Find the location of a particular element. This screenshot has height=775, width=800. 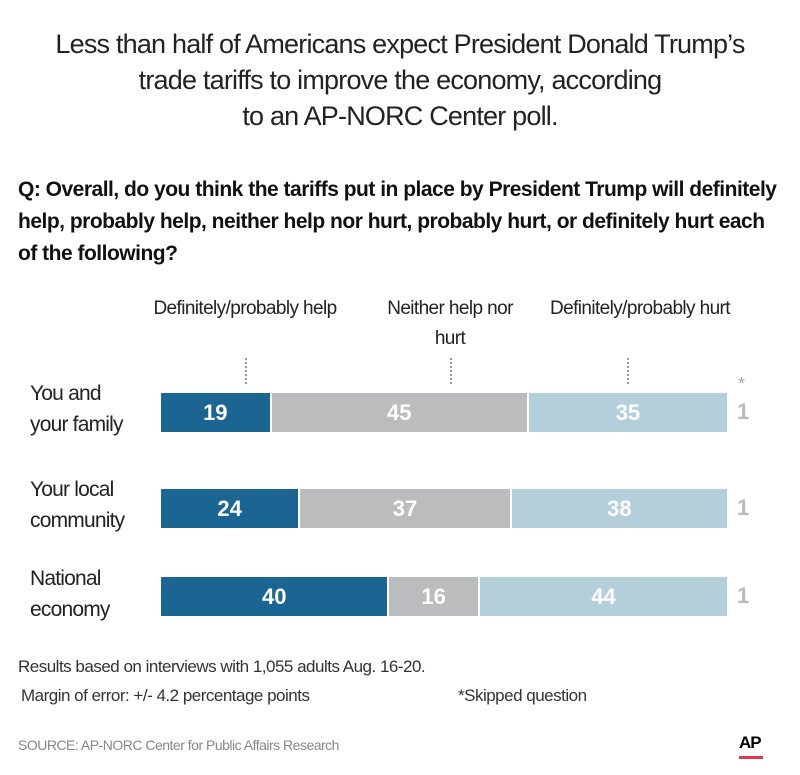

data-label: 40 is located at coordinates (274, 596).